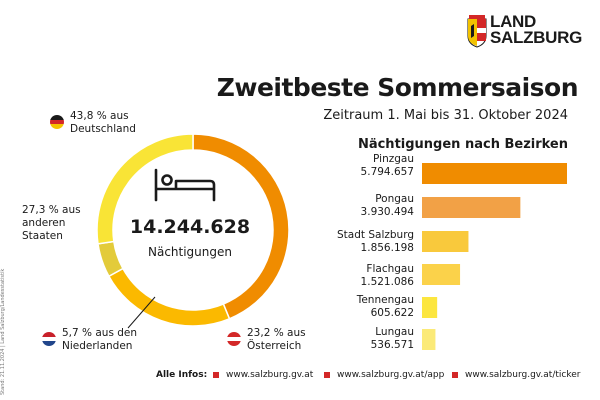  I want to click on district-label-lungau: Lungau 536.571, so click(375, 338).